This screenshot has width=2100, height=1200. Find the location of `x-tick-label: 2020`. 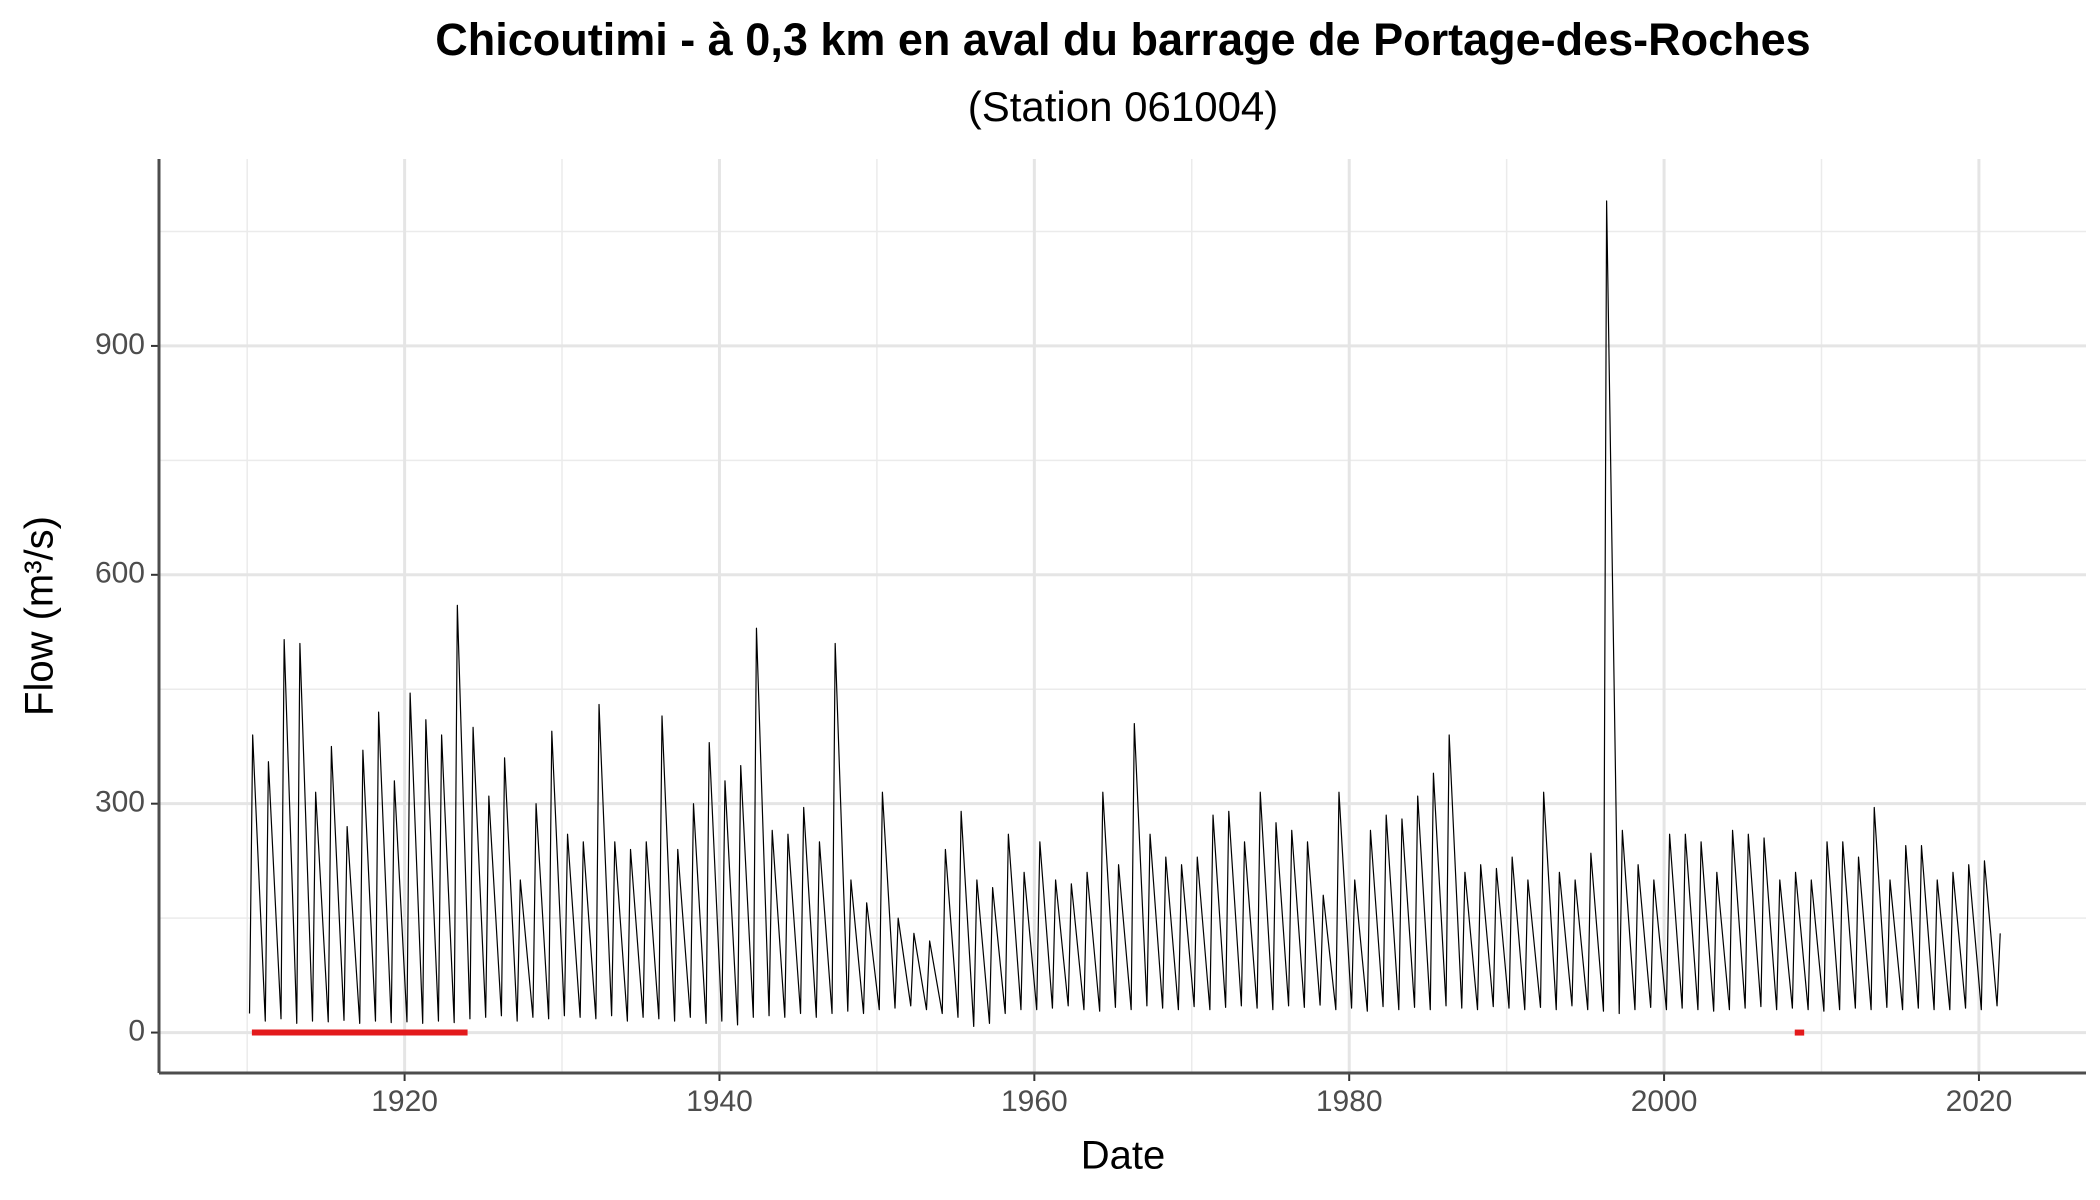

x-tick-label: 2020 is located at coordinates (1979, 1101).